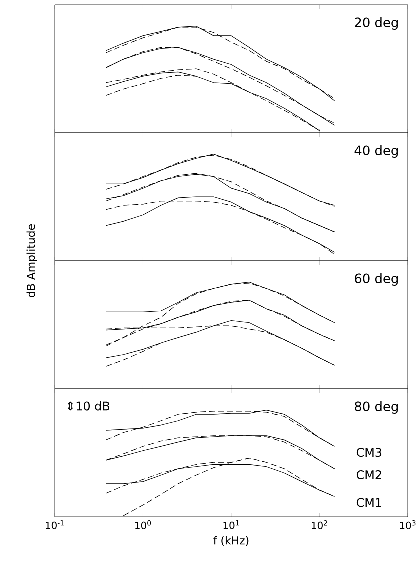 The width and height of the screenshot is (420, 565). Describe the element at coordinates (376, 23) in the screenshot. I see `chart-title: 20 deg` at that location.